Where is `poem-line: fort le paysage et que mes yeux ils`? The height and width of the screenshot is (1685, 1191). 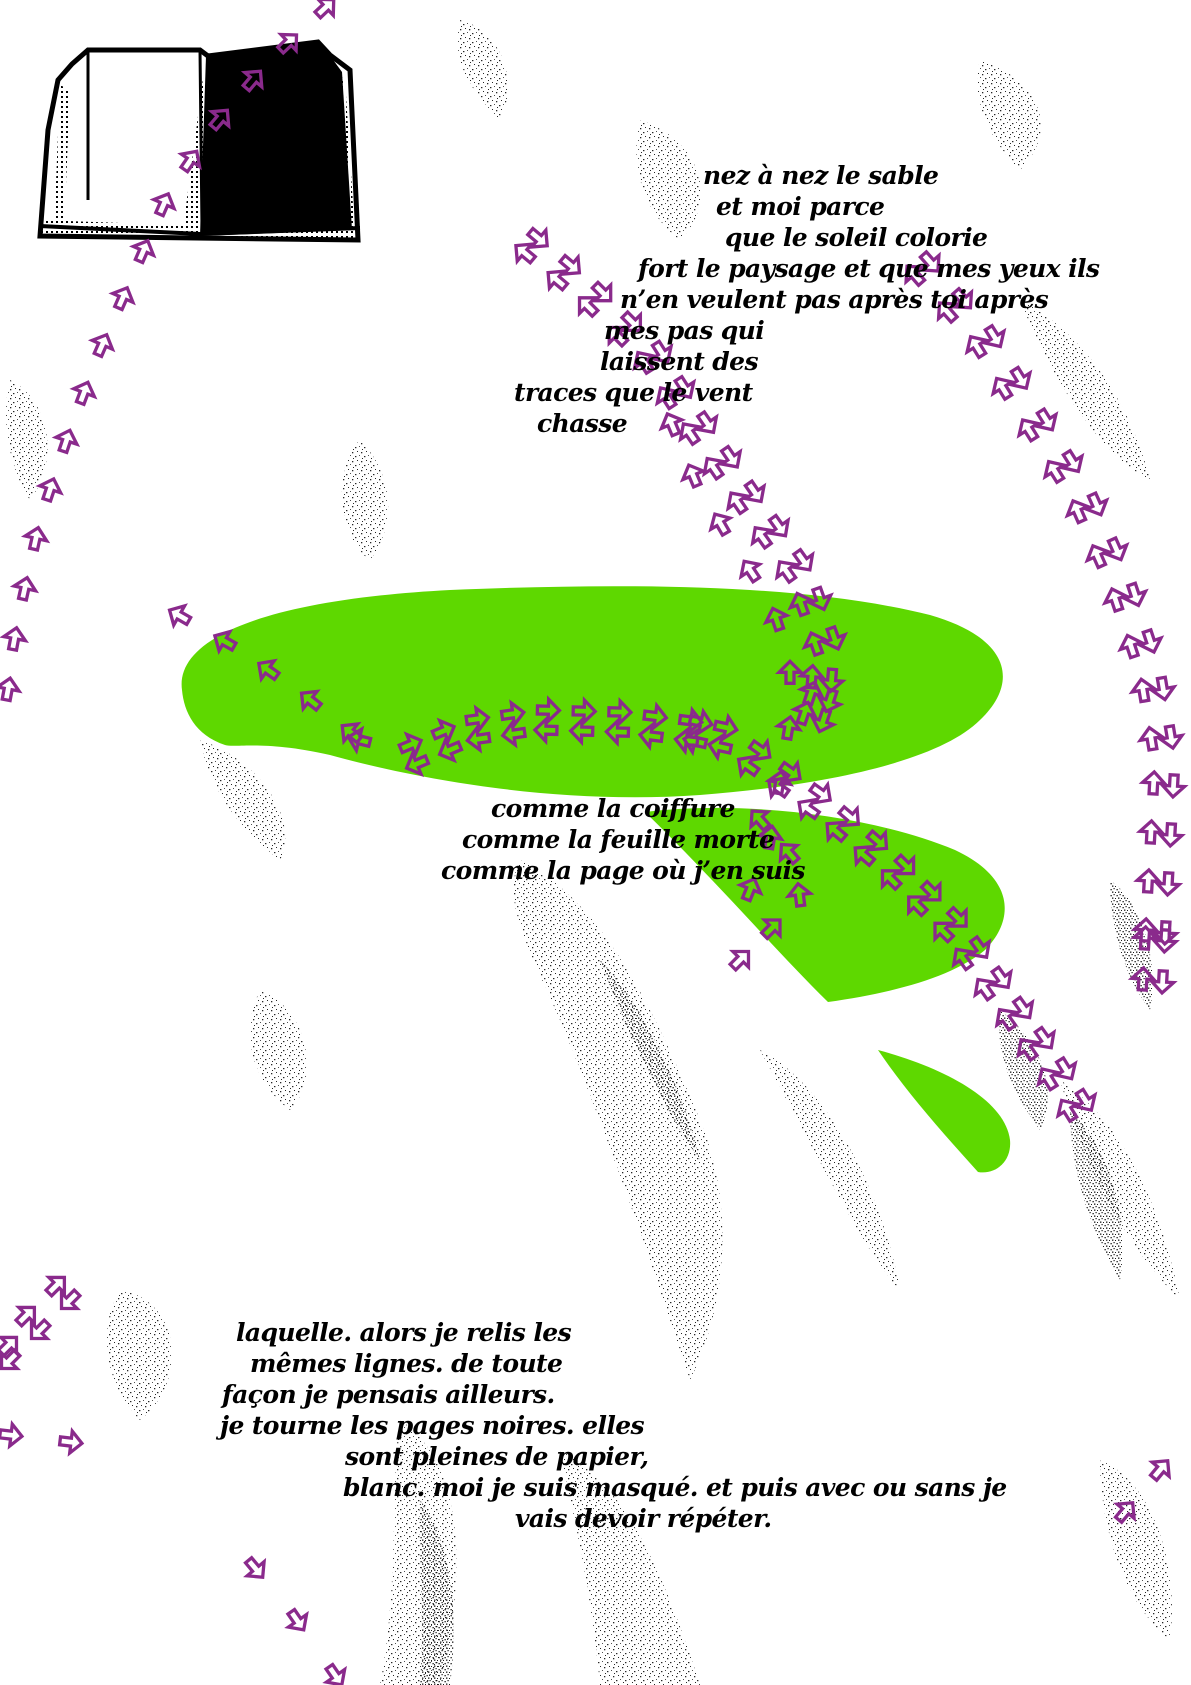 poem-line: fort le paysage et que mes yeux ils is located at coordinates (869, 268).